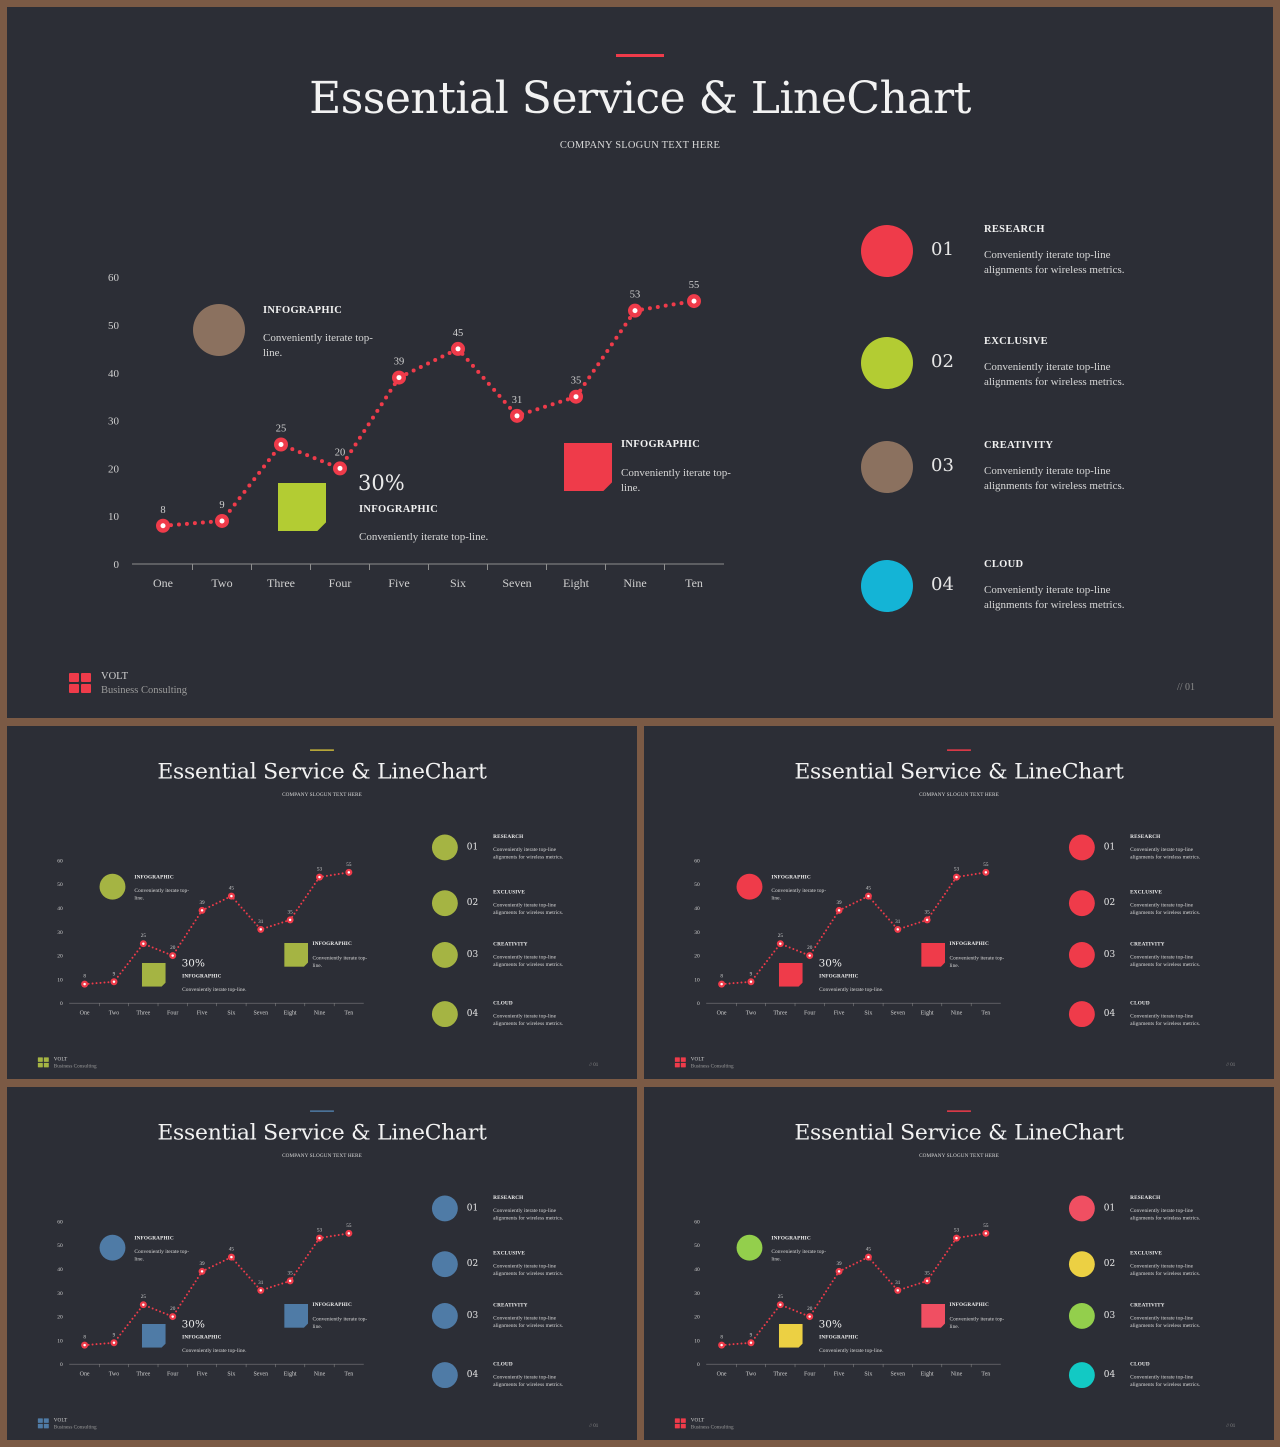 The width and height of the screenshot is (1280, 1447). What do you see at coordinates (114, 278) in the screenshot?
I see `y-tick-label: 60` at bounding box center [114, 278].